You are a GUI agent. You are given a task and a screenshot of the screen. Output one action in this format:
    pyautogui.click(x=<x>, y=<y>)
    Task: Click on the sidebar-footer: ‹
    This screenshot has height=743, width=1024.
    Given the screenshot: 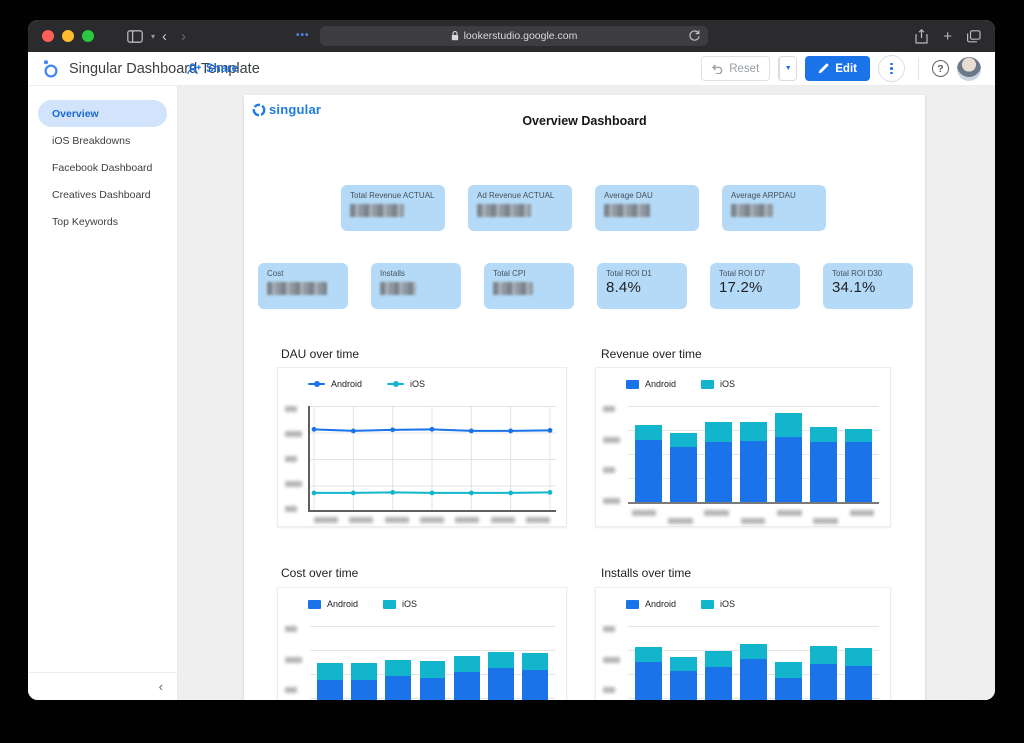 What is the action you would take?
    pyautogui.click(x=102, y=686)
    